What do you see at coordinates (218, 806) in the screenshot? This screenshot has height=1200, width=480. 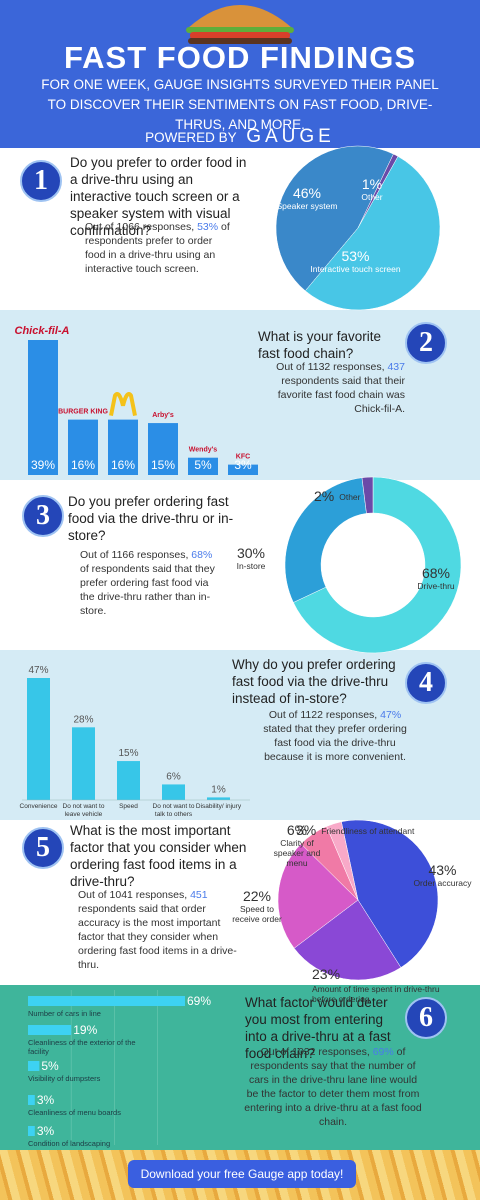 I see `category-label: Disability/ injury` at bounding box center [218, 806].